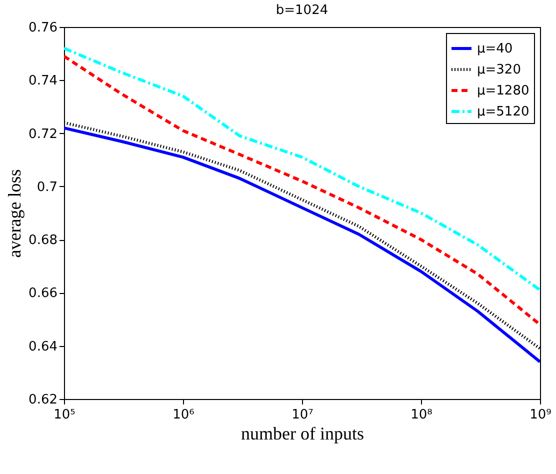  What do you see at coordinates (14, 213) in the screenshot?
I see `y-axis-title: average loss` at bounding box center [14, 213].